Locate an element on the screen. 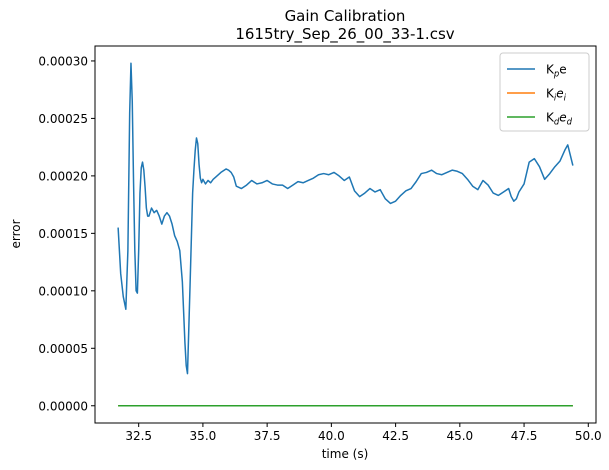  x-tick-label: 40.0 is located at coordinates (331, 436).